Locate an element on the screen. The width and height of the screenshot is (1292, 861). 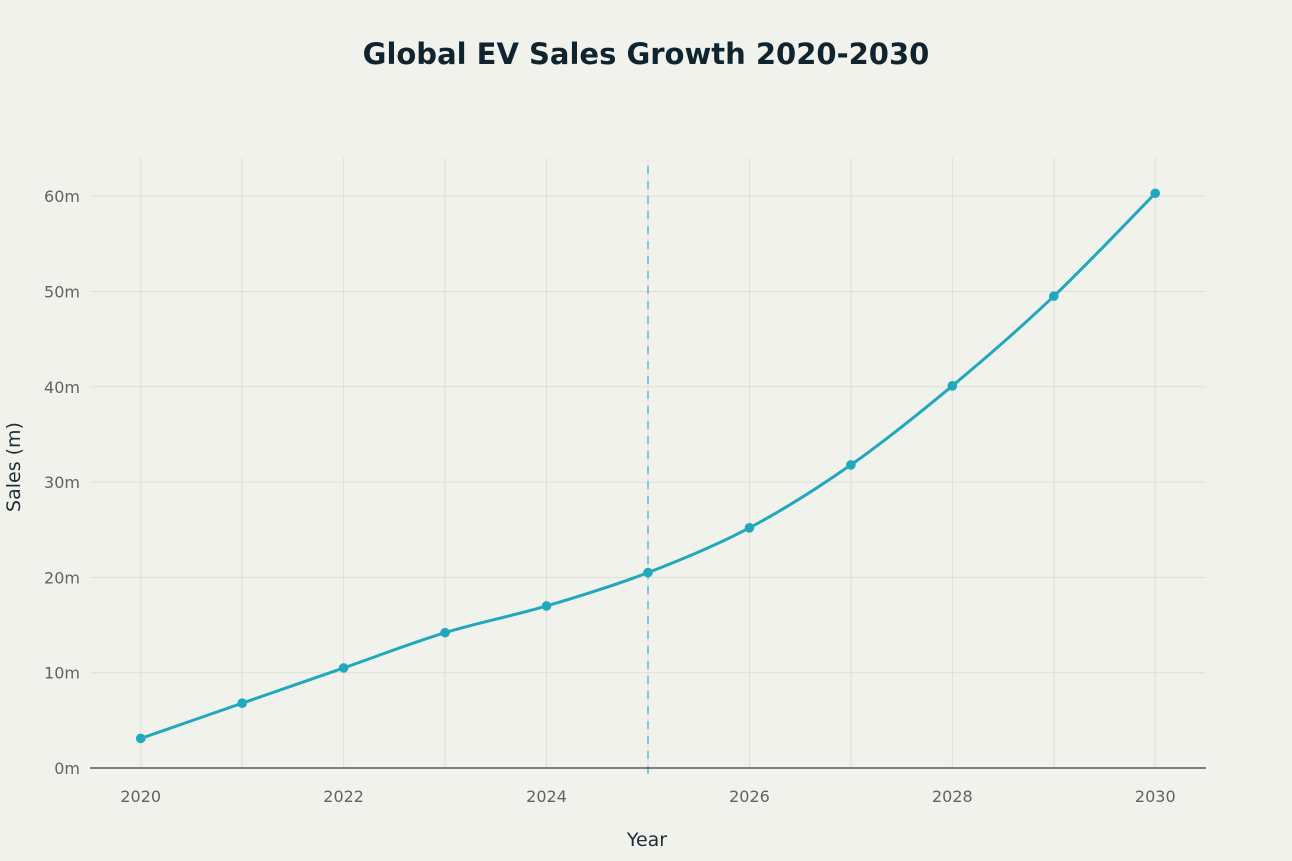
x-tick-label-2022: 2022 is located at coordinates (343, 796).